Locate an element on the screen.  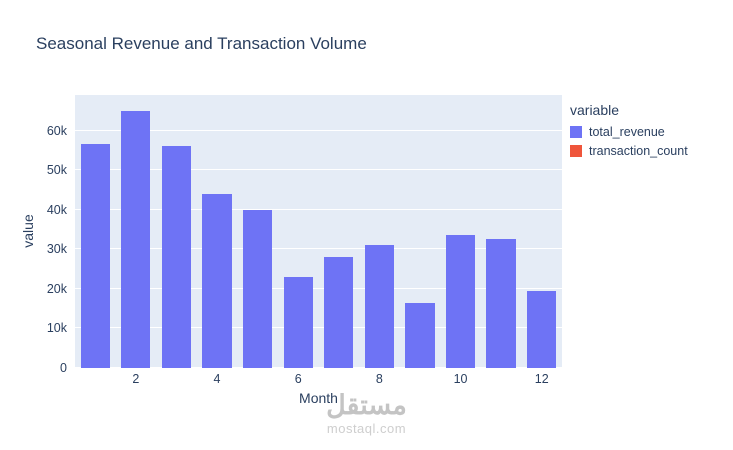
y-tick-50k: 50k is located at coordinates (56, 170).